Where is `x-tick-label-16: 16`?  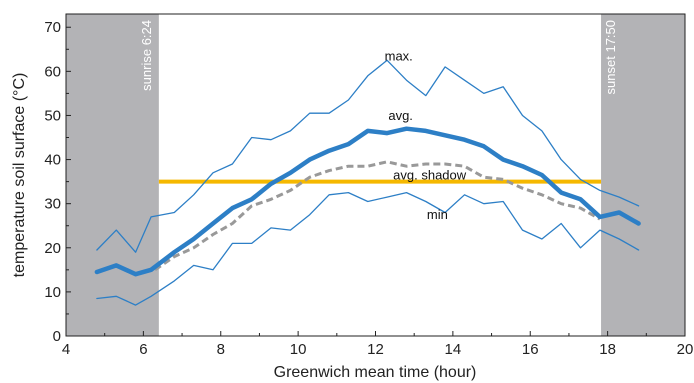 x-tick-label-16: 16 is located at coordinates (530, 349).